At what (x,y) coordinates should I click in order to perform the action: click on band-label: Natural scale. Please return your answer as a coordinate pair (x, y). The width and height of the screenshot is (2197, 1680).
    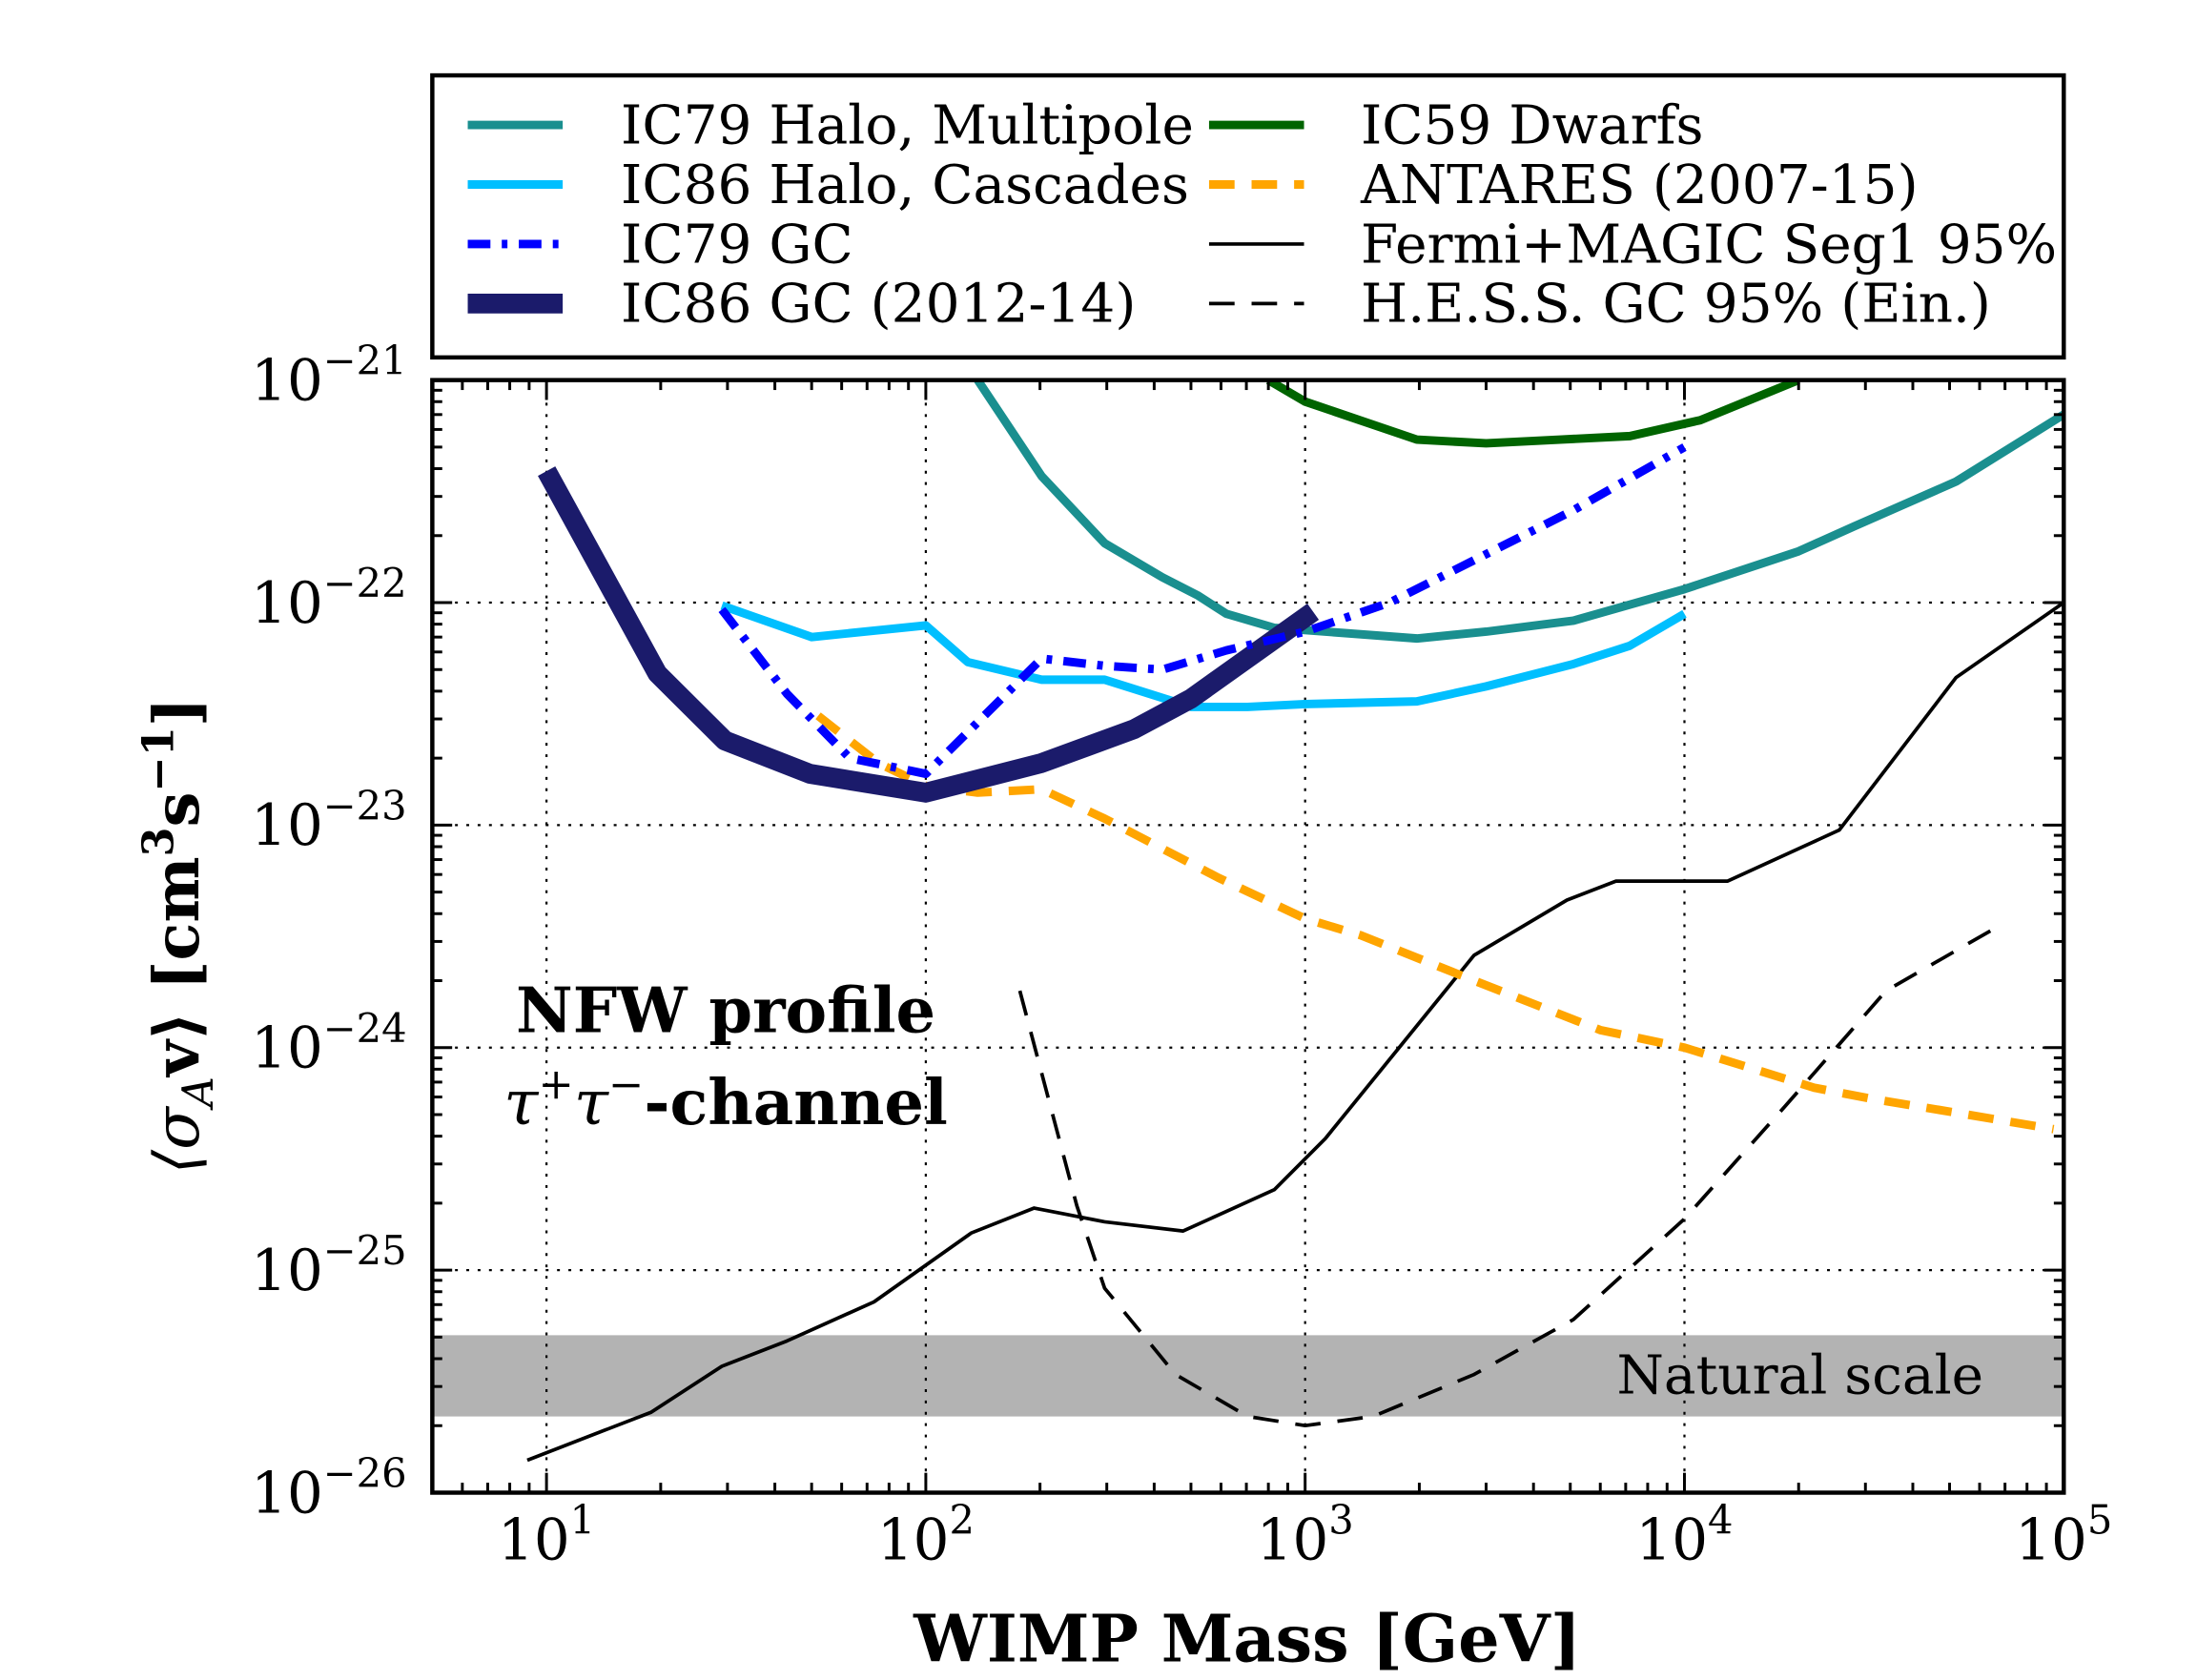
    Looking at the image, I should click on (1800, 1375).